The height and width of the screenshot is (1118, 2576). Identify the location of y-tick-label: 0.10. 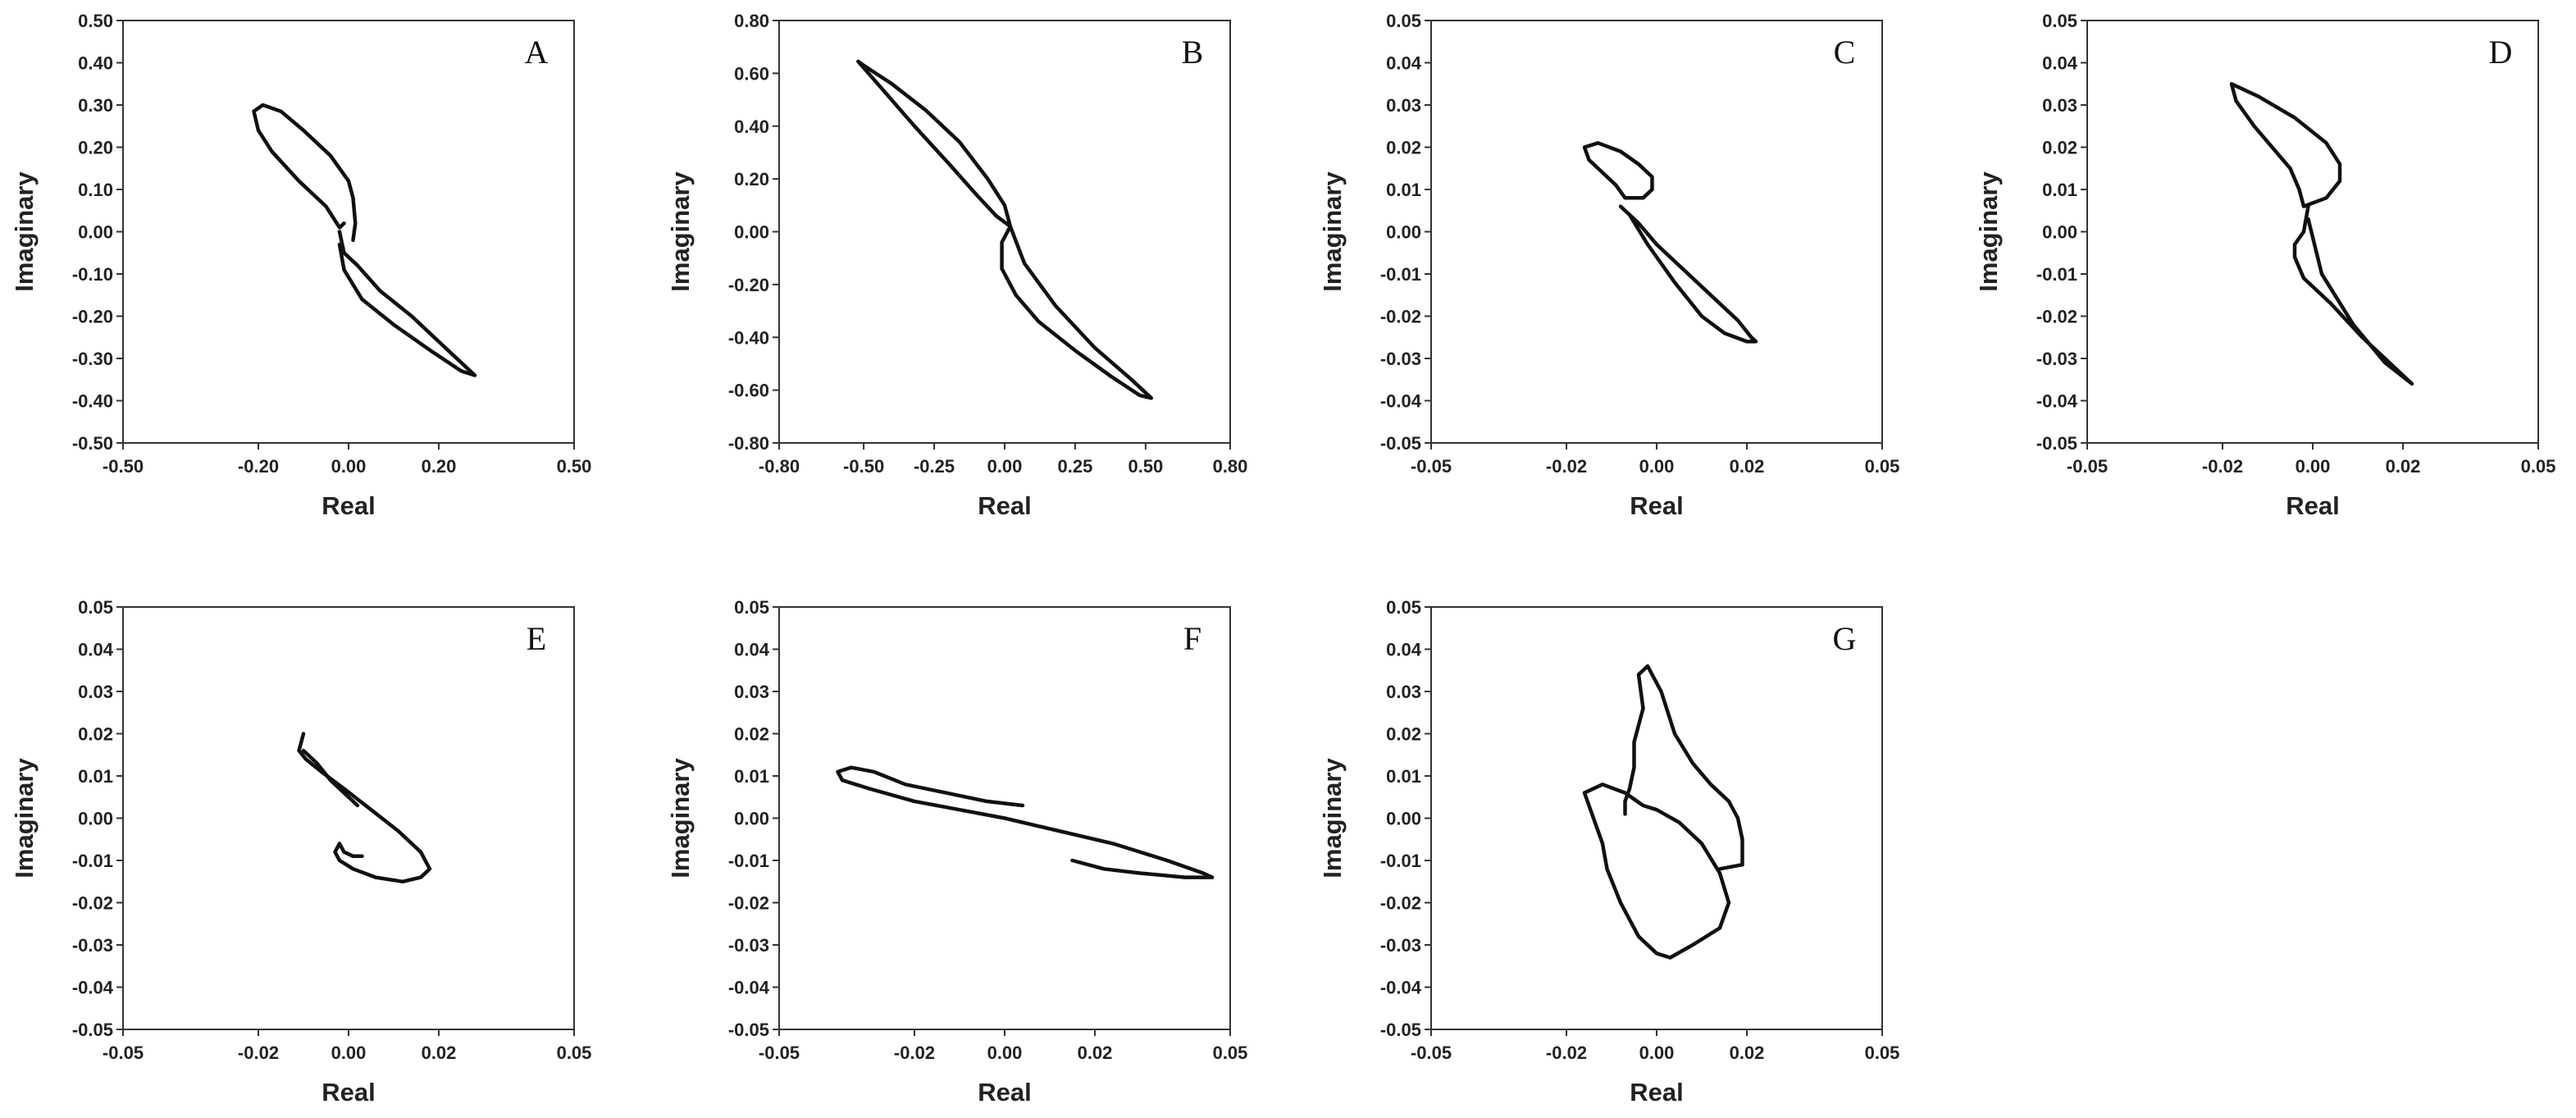
(95, 190).